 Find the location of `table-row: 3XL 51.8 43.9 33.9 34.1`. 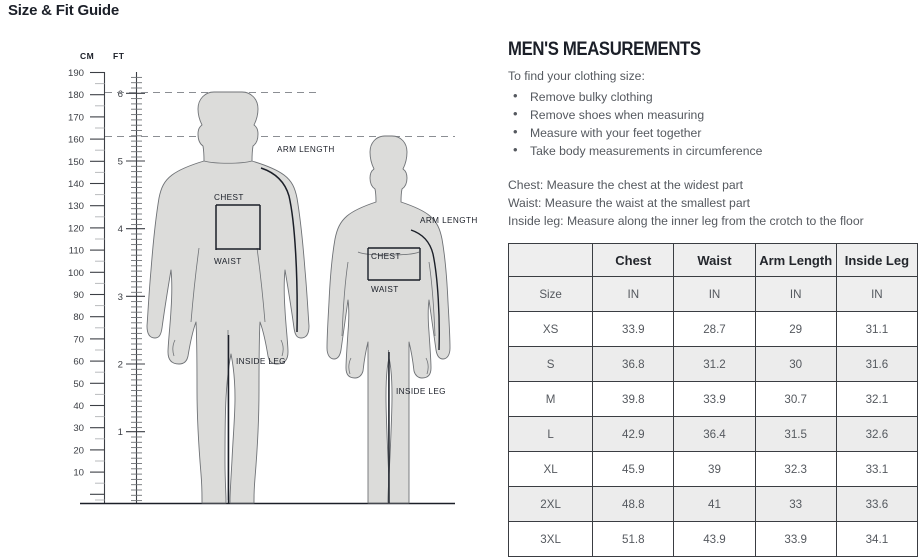

table-row: 3XL 51.8 43.9 33.9 34.1 is located at coordinates (713, 539).